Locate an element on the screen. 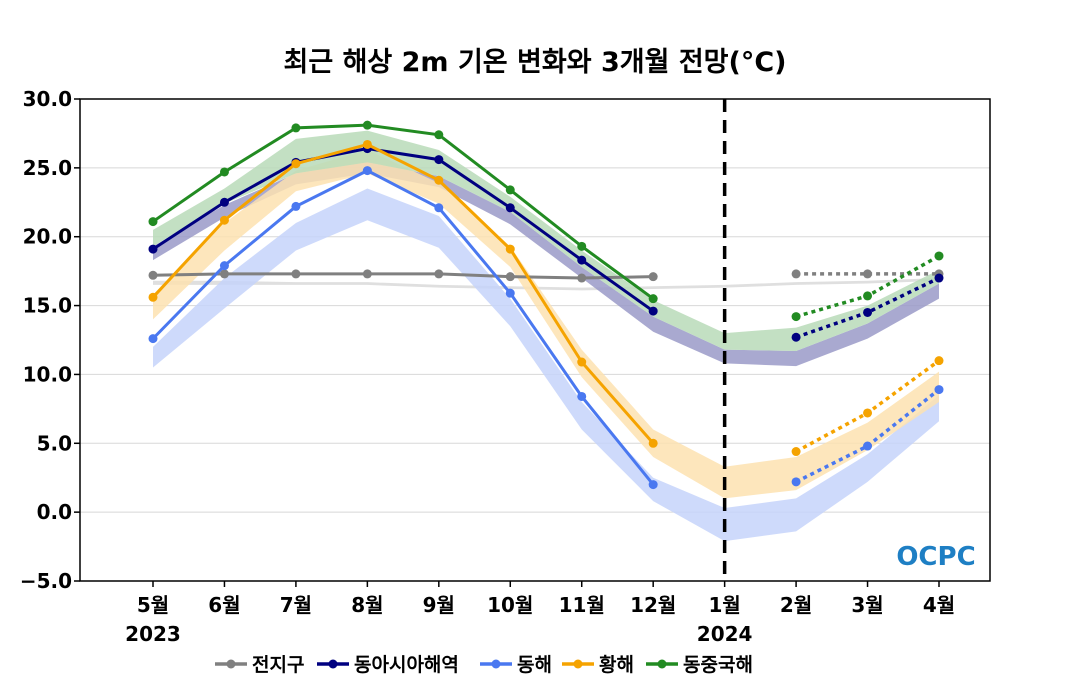 The height and width of the screenshot is (700, 1070). year-label: 2023 is located at coordinates (153, 634).